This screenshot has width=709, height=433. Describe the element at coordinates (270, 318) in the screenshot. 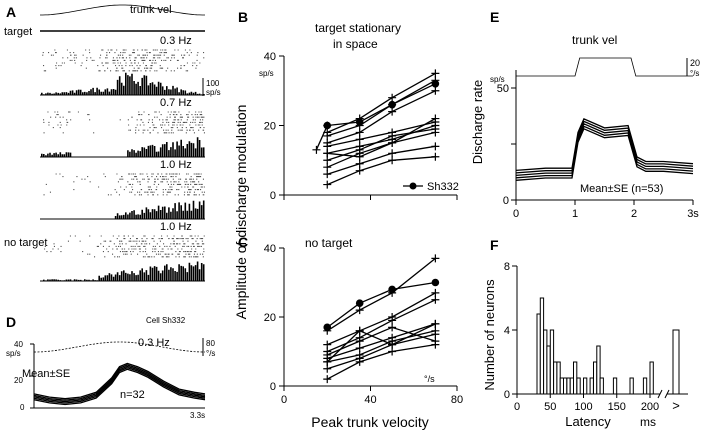

I see `panel-c-ytick-label-20: 20` at that location.